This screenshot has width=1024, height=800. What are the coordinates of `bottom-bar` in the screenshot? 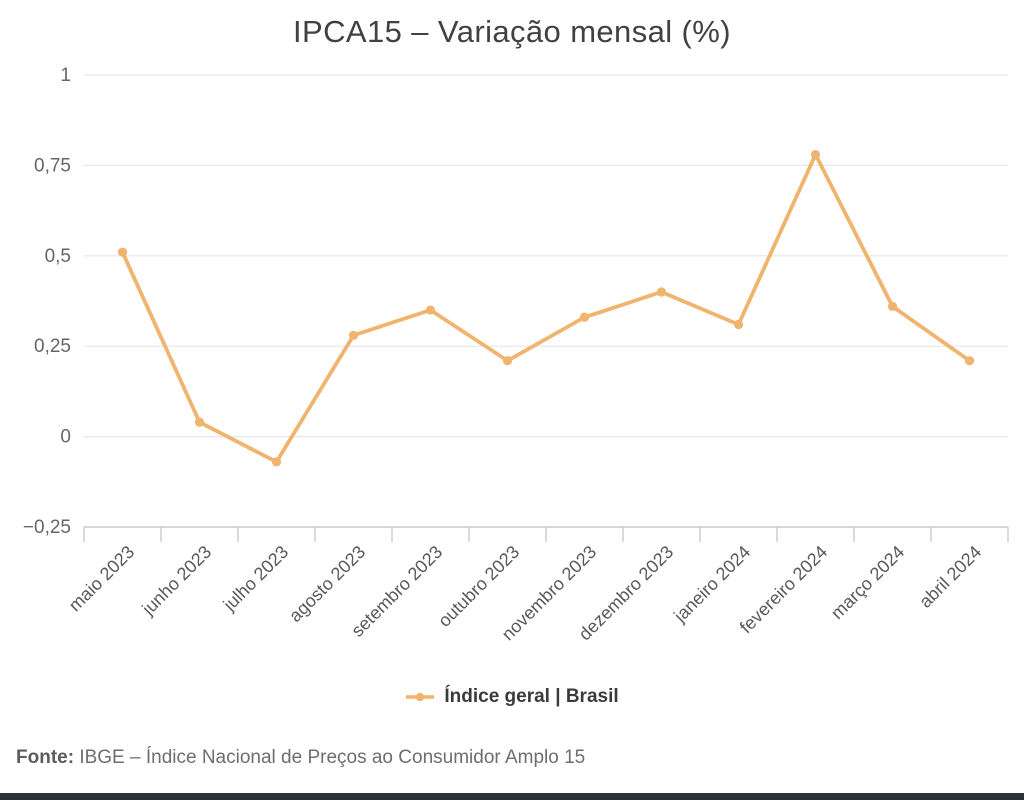 It's located at (512, 796).